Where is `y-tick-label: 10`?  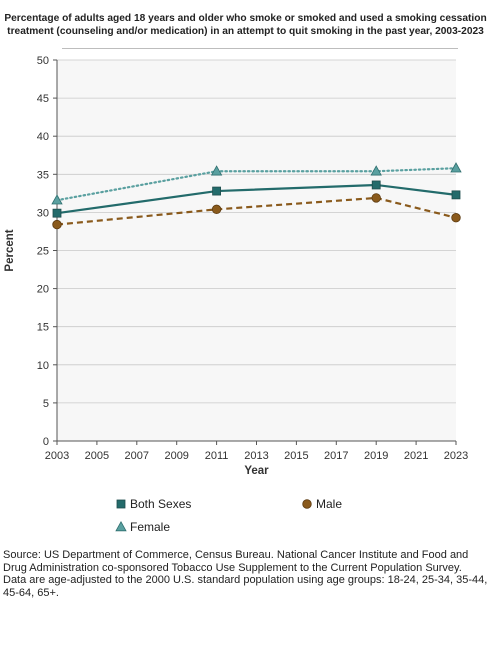
y-tick-label: 10 is located at coordinates (43, 366).